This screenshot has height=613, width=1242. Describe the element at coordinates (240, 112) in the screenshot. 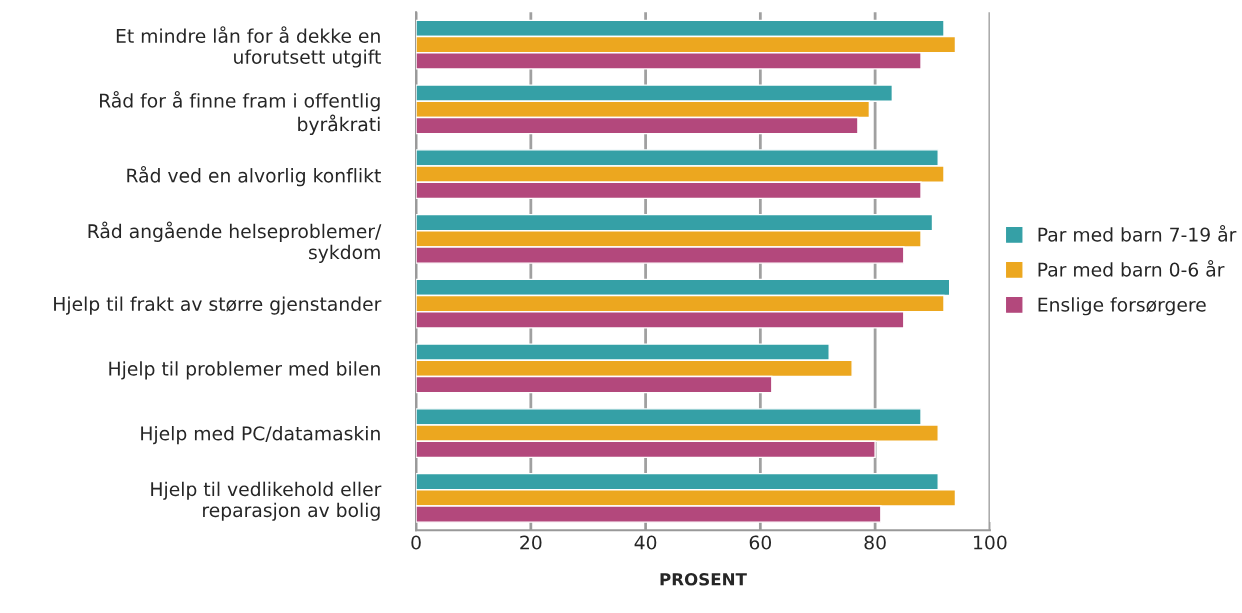

I see `y-tick-label: Råd for å finne fram i offentlig byråkrati` at that location.